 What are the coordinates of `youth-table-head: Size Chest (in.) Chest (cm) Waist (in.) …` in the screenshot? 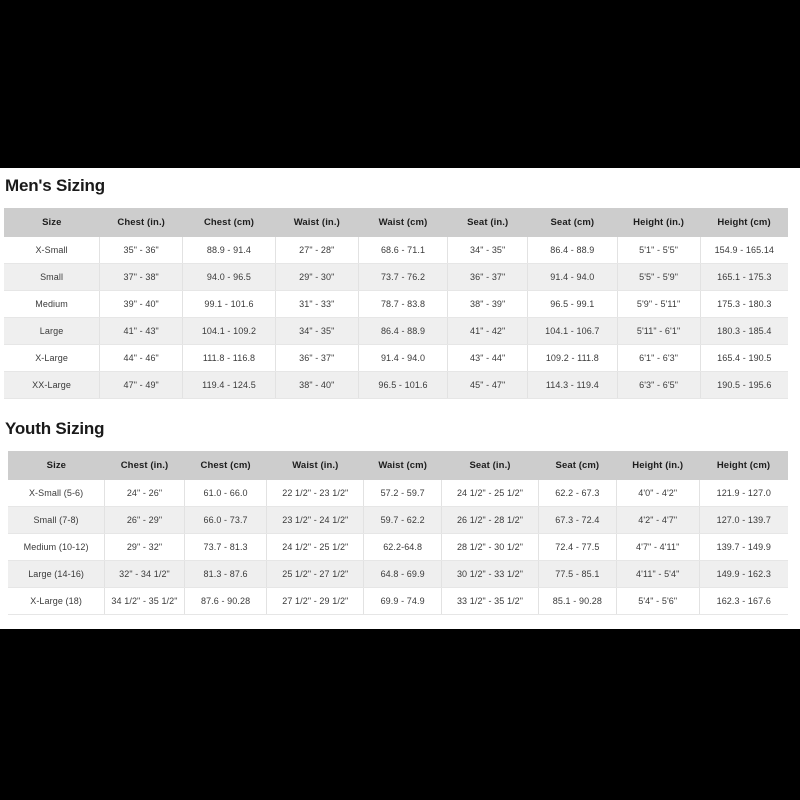 It's located at (398, 465).